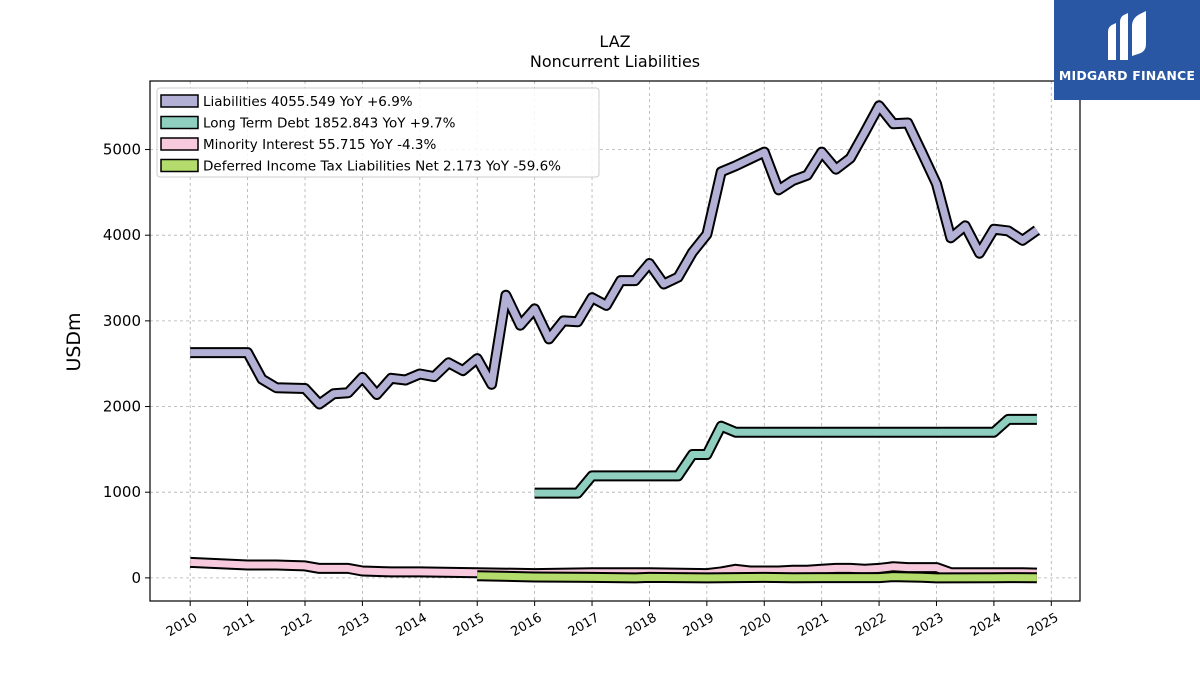  Describe the element at coordinates (641, 625) in the screenshot. I see `x-tick-label: 2018` at that location.